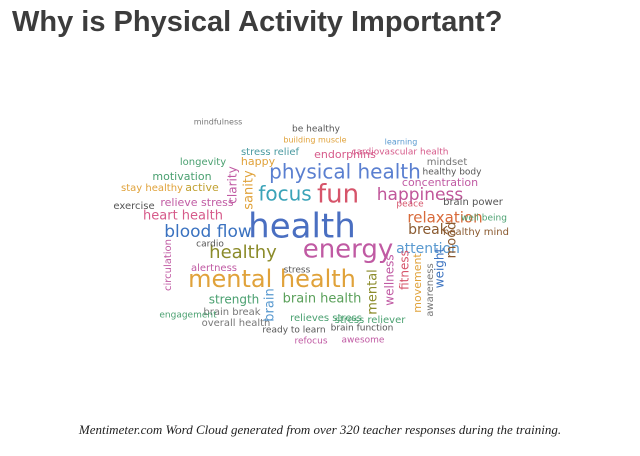 The height and width of the screenshot is (456, 640). I want to click on cloud-word: happy, so click(258, 161).